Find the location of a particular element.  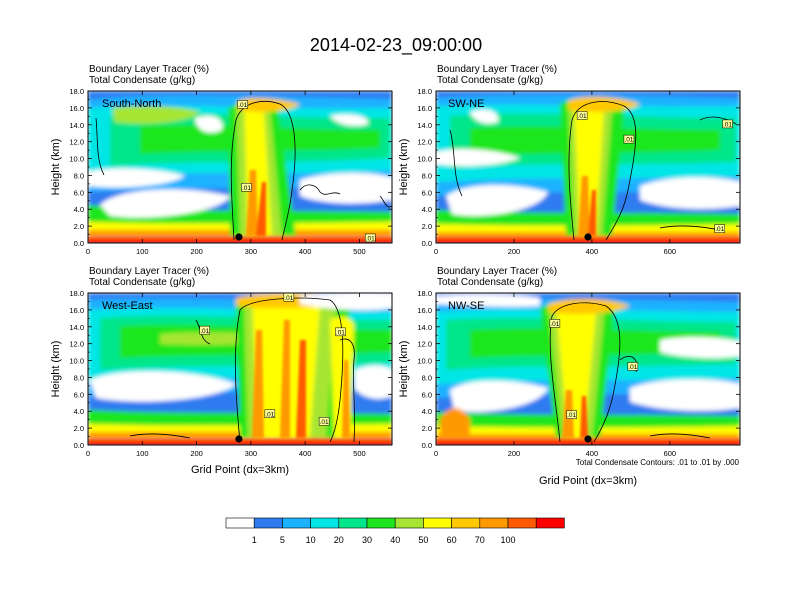

x-tick-label: 100 is located at coordinates (142, 251).